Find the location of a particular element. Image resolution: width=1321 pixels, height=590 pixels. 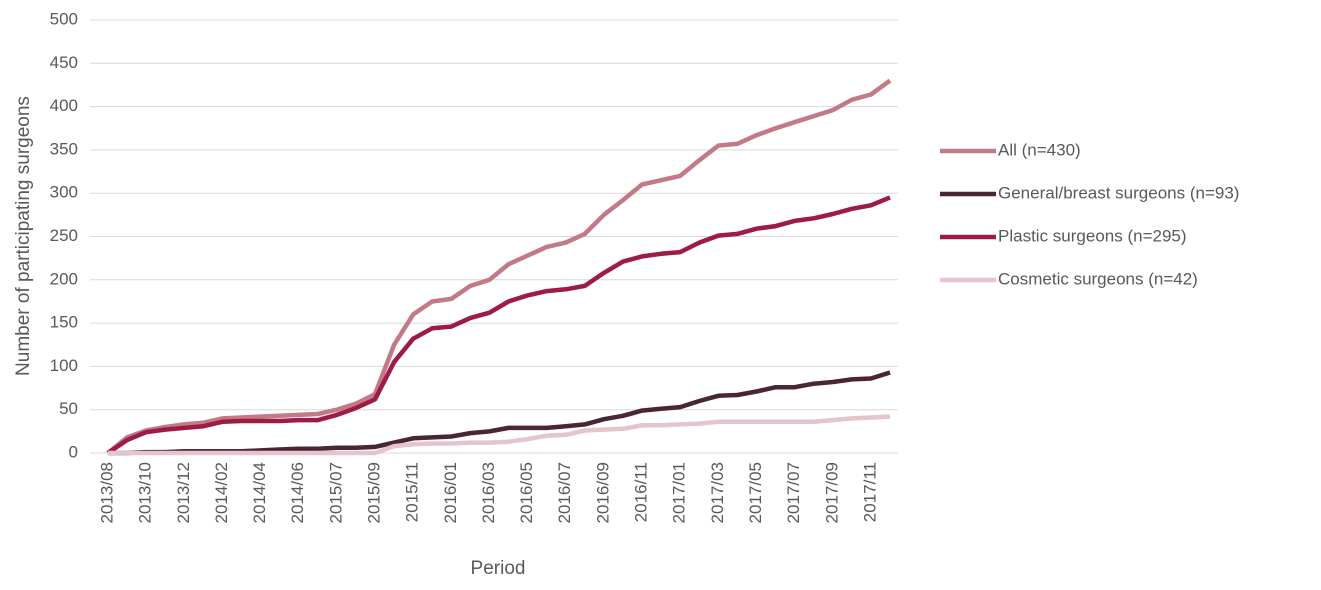

y-tick-label: 500 is located at coordinates (64, 18).